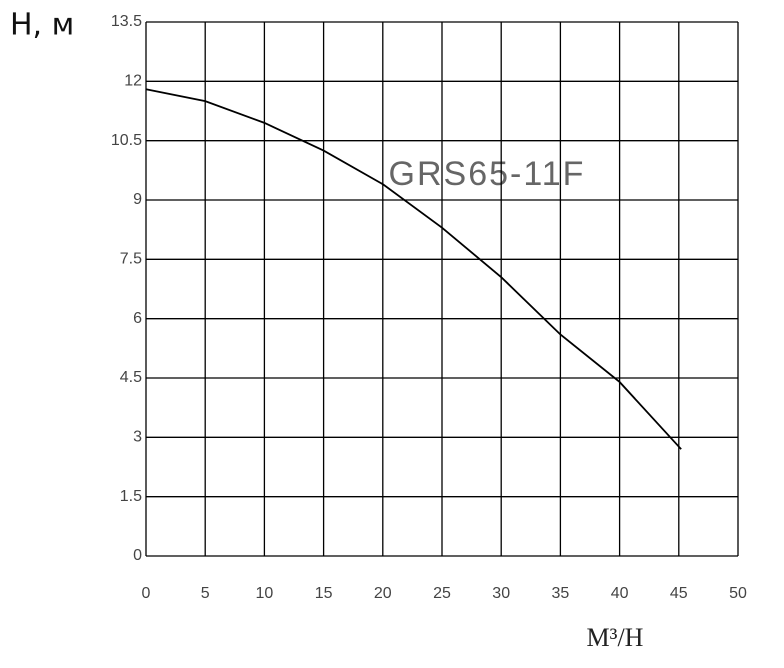 This screenshot has height=668, width=784. Describe the element at coordinates (137, 318) in the screenshot. I see `y-tick-label: 6` at that location.